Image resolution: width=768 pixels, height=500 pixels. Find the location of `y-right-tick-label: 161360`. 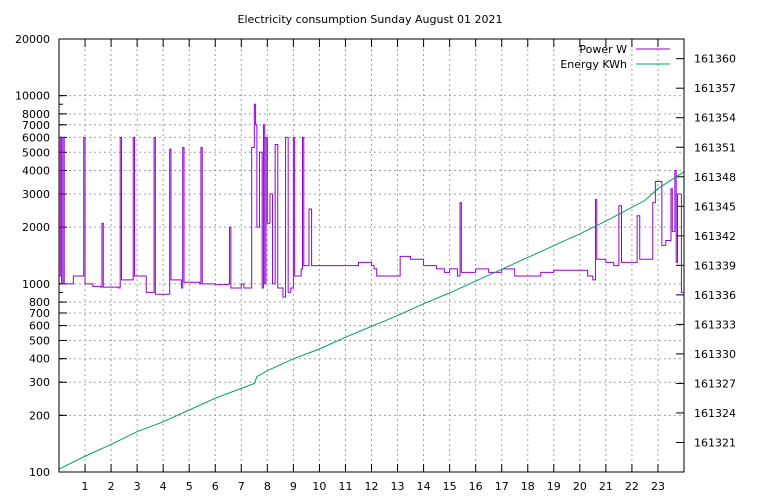

y-right-tick-label: 161360 is located at coordinates (715, 59).